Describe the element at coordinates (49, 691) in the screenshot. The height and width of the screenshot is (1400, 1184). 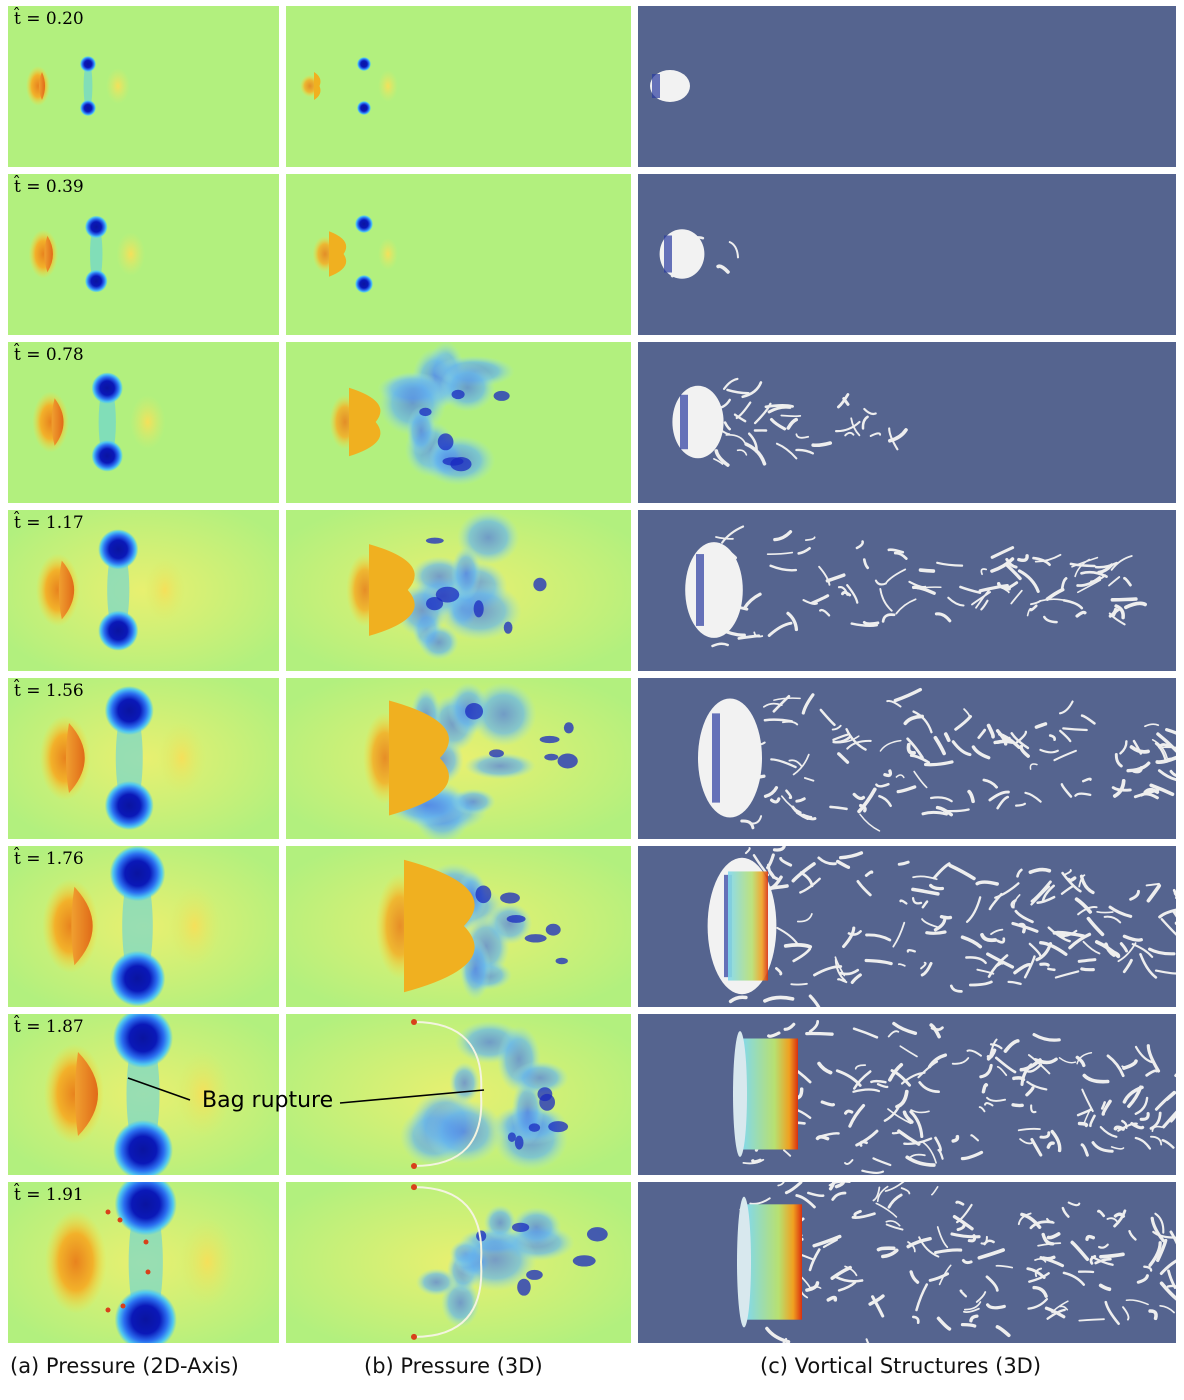
I see `time-label: t̂ = 1.56` at that location.